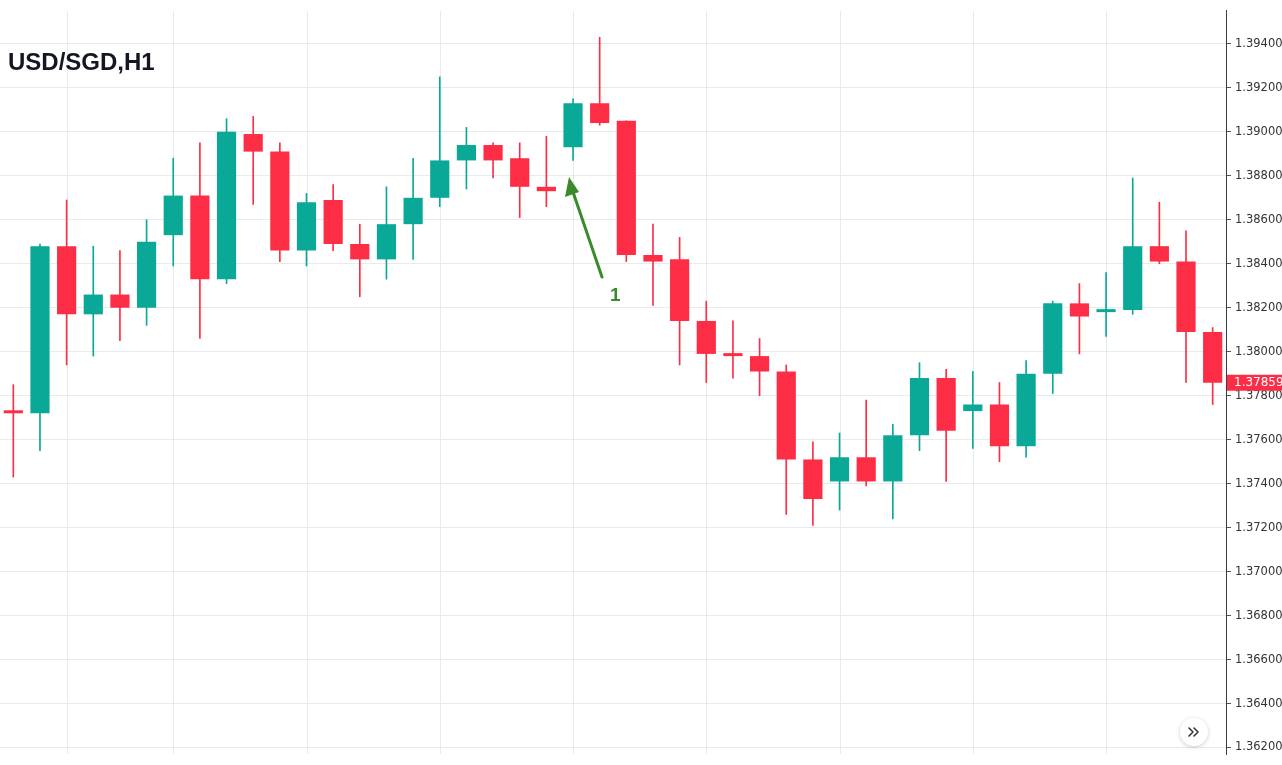 This screenshot has height=765, width=1282. Describe the element at coordinates (1258, 306) in the screenshot. I see `y-tick-label: 1.38200` at that location.